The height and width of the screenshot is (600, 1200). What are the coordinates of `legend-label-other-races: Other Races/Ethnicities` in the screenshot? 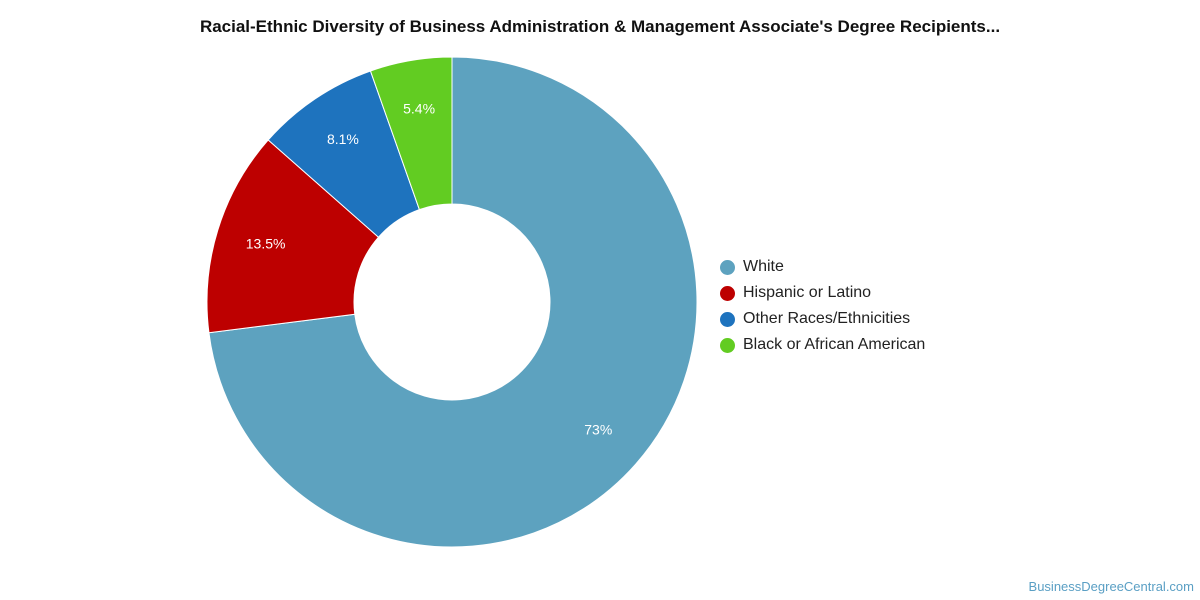 It's located at (827, 318).